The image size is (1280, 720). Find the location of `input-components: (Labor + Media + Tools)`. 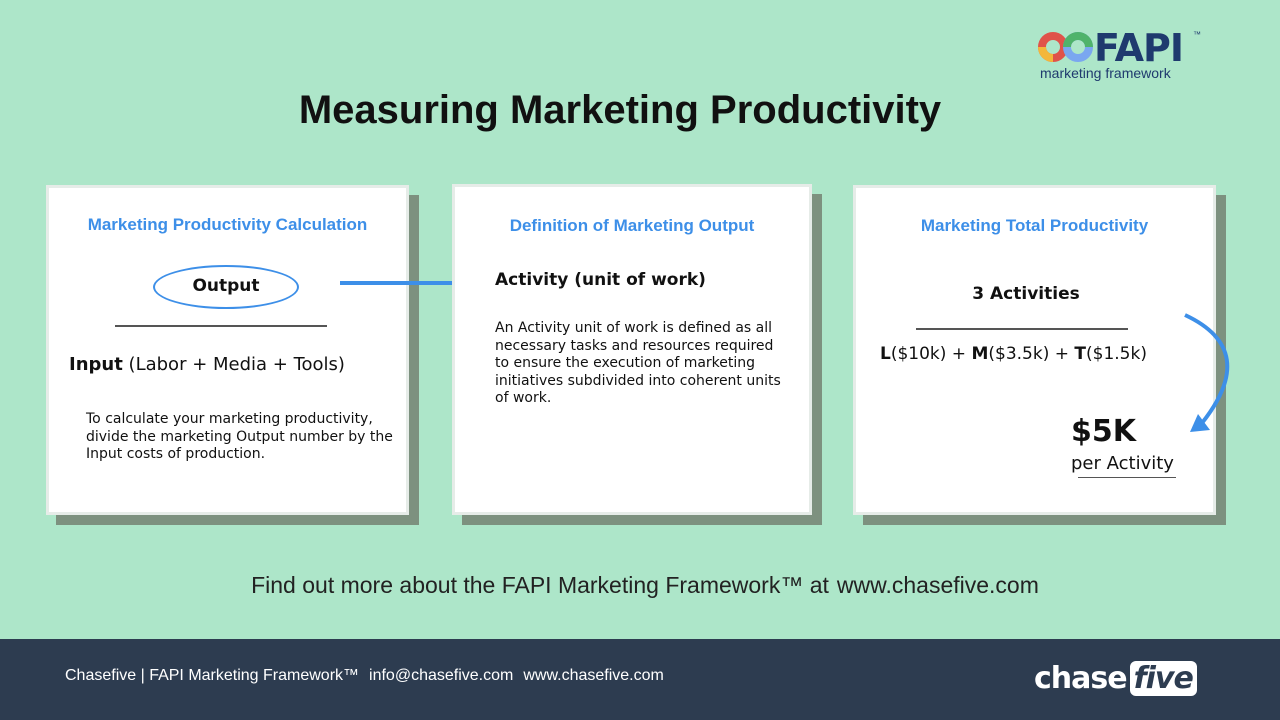

input-components: (Labor + Media + Tools) is located at coordinates (233, 364).